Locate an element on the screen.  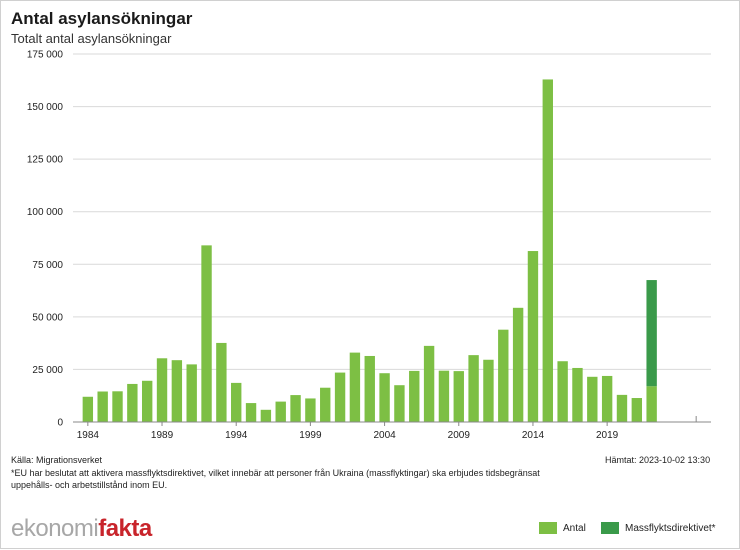
y-tick-label: 25 000 is located at coordinates (47, 370).